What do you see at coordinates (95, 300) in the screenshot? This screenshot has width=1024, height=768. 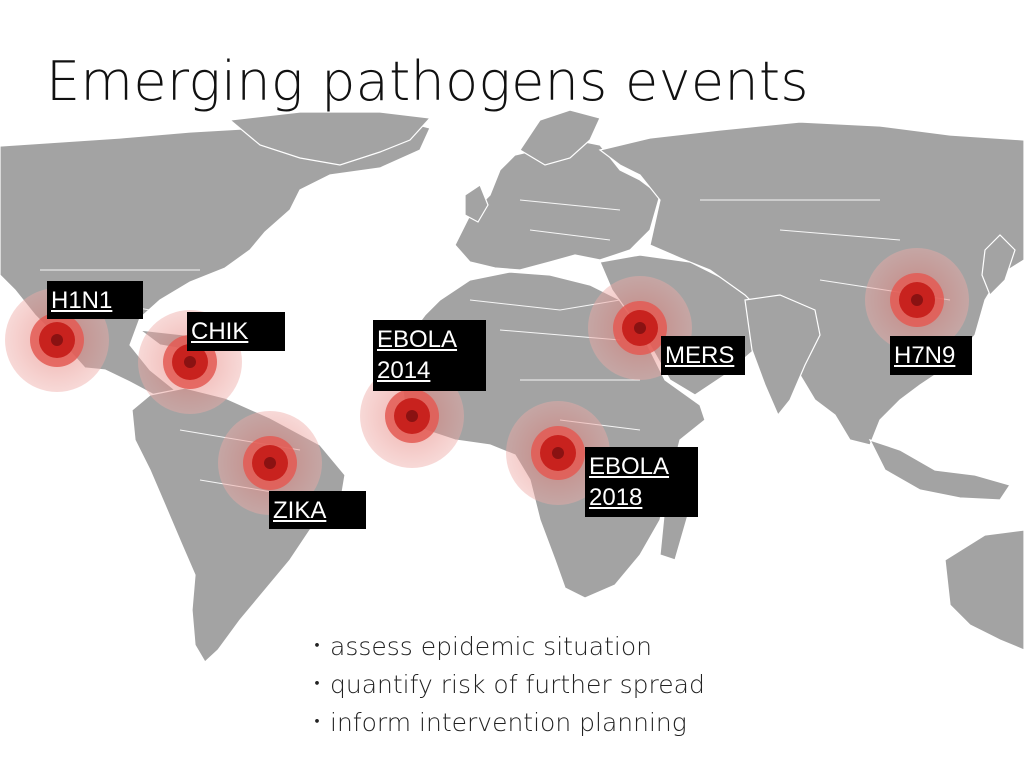 I see `label-h1n1: H1N1` at bounding box center [95, 300].